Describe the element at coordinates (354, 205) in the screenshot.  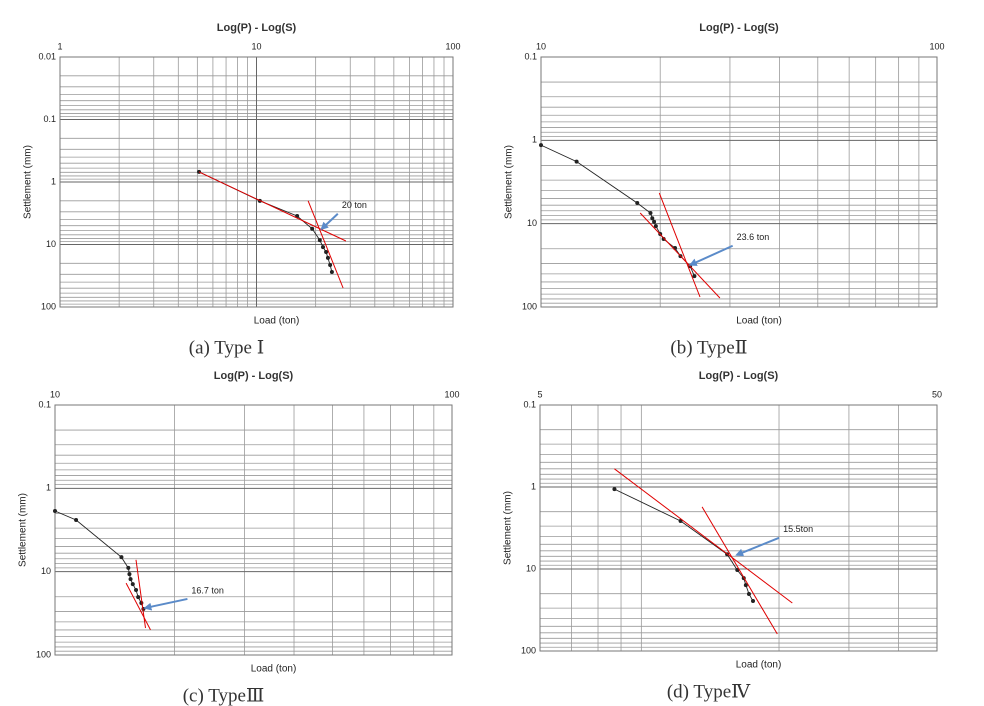
I see `annotation: 20 ton` at that location.